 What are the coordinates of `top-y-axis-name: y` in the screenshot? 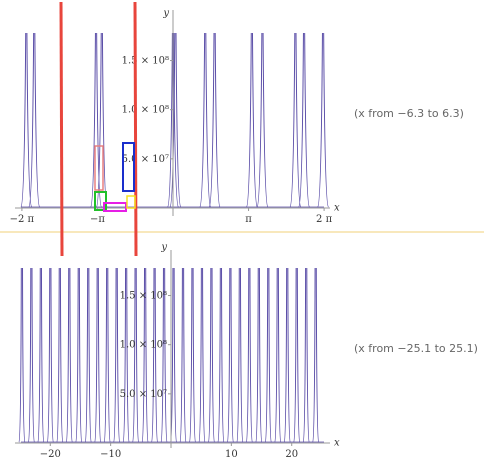 It's located at (165, 13).